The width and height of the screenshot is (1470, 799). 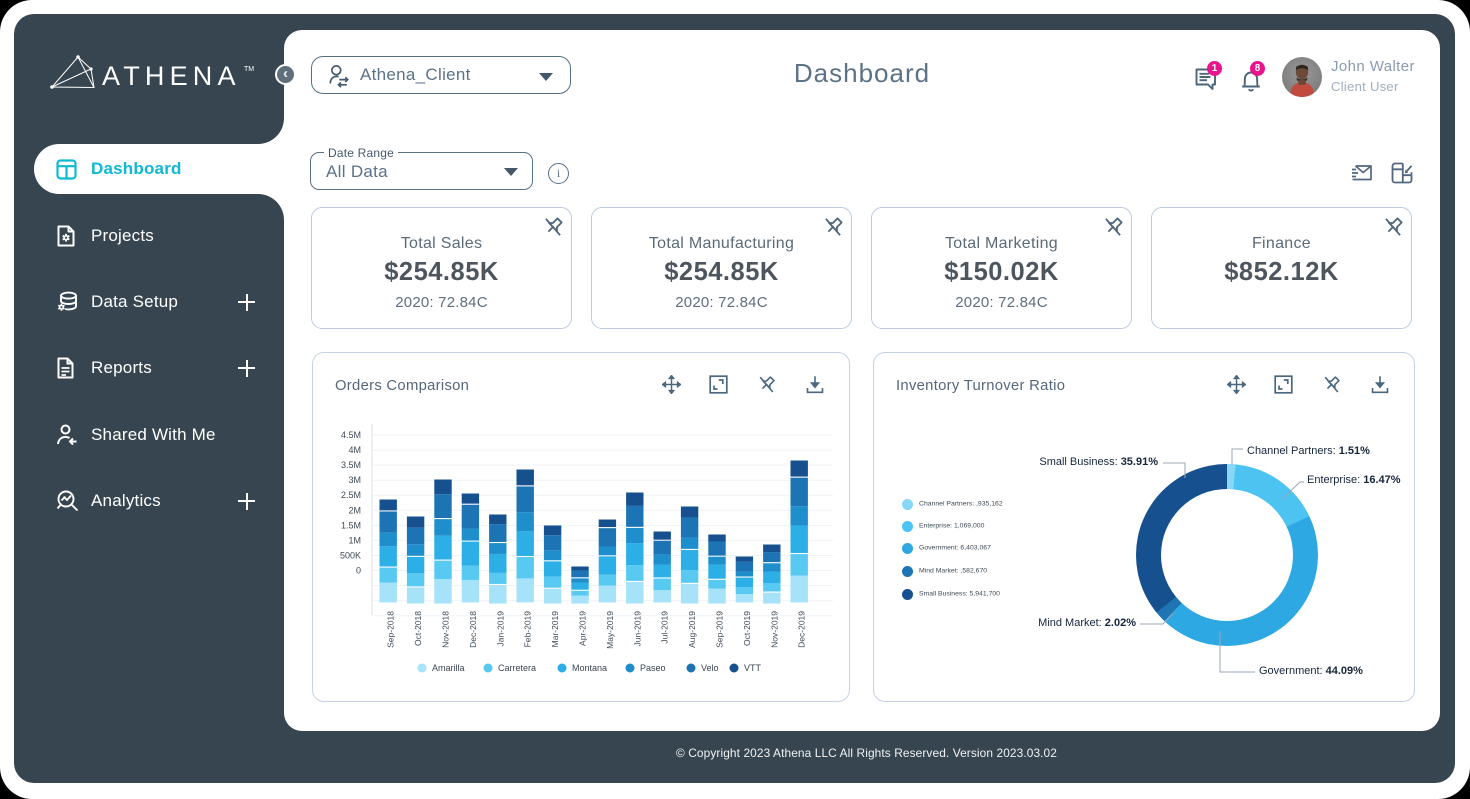 What do you see at coordinates (354, 510) in the screenshot?
I see `svg-text: 2M` at bounding box center [354, 510].